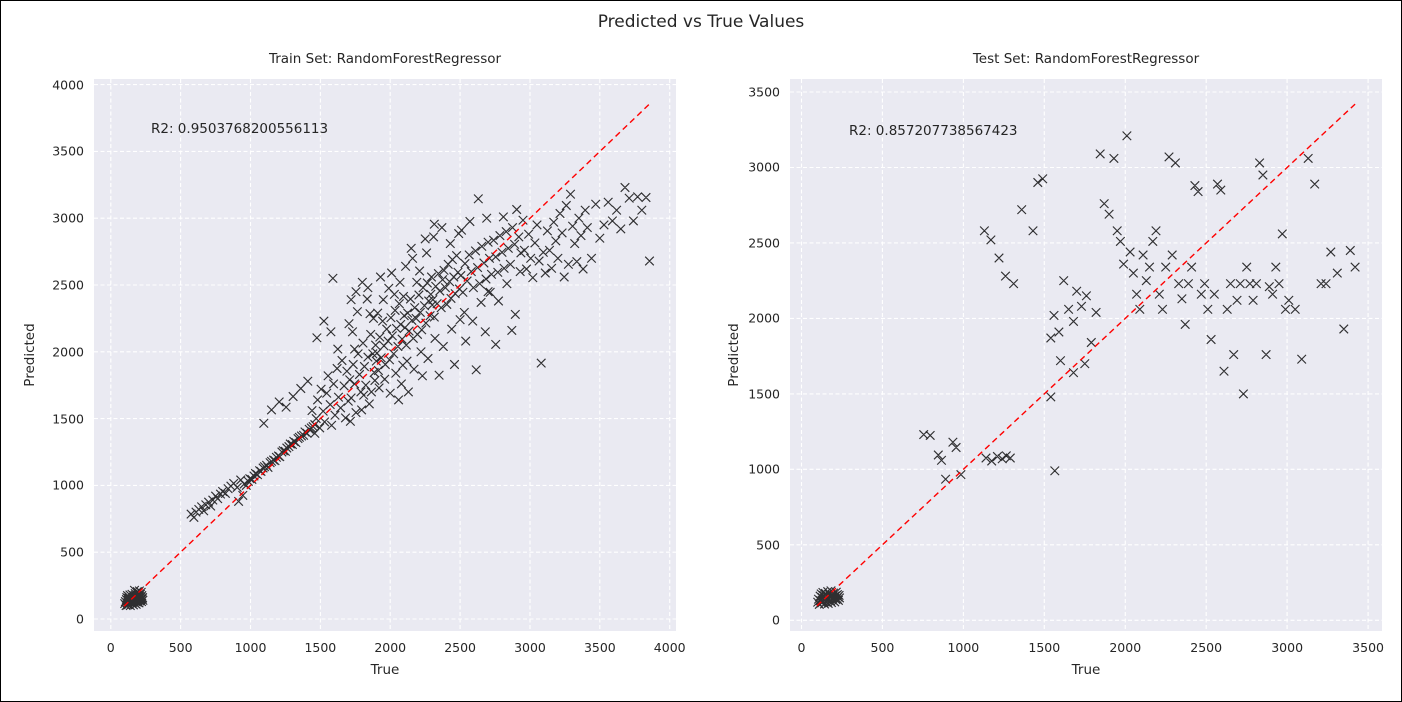 This screenshot has width=1402, height=702. I want to click on y-tick-label: 4000, so click(68, 85).